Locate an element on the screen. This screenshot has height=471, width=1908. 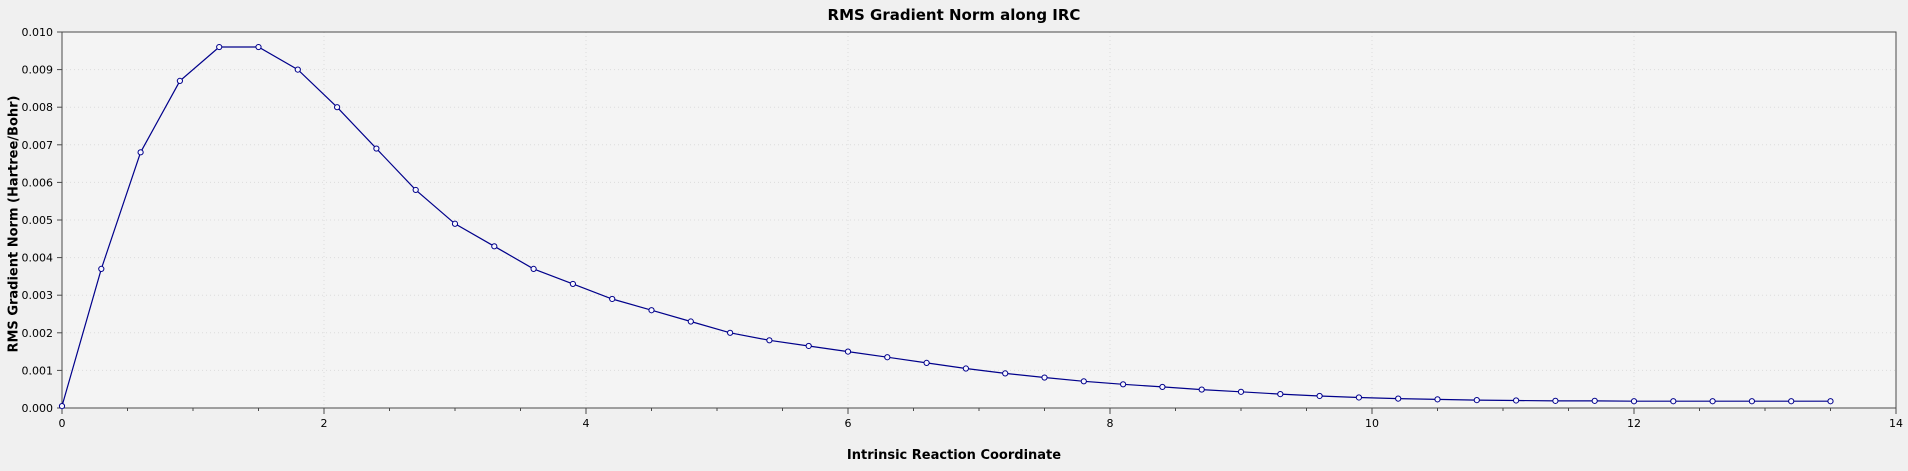
x-tick-label: 10 is located at coordinates (1372, 423).